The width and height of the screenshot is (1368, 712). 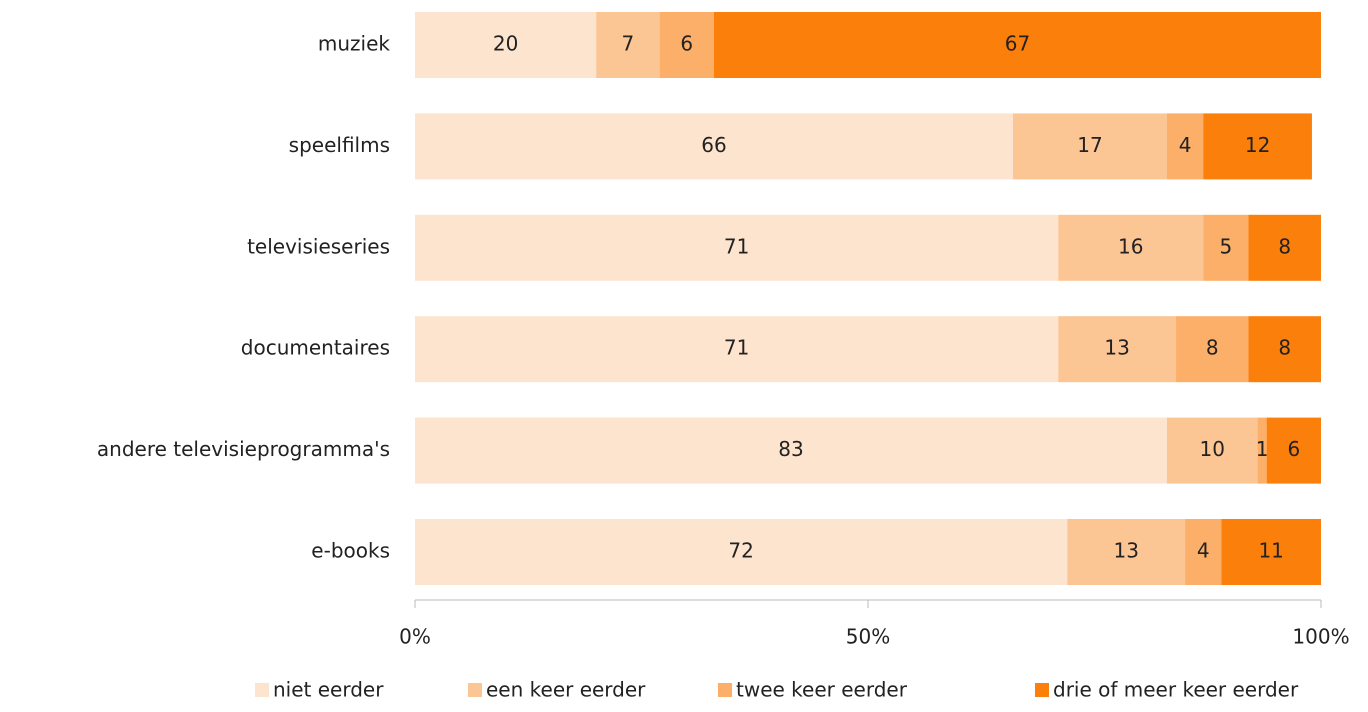 I want to click on category-label: andere televisieprogramma's, so click(x=243, y=449).